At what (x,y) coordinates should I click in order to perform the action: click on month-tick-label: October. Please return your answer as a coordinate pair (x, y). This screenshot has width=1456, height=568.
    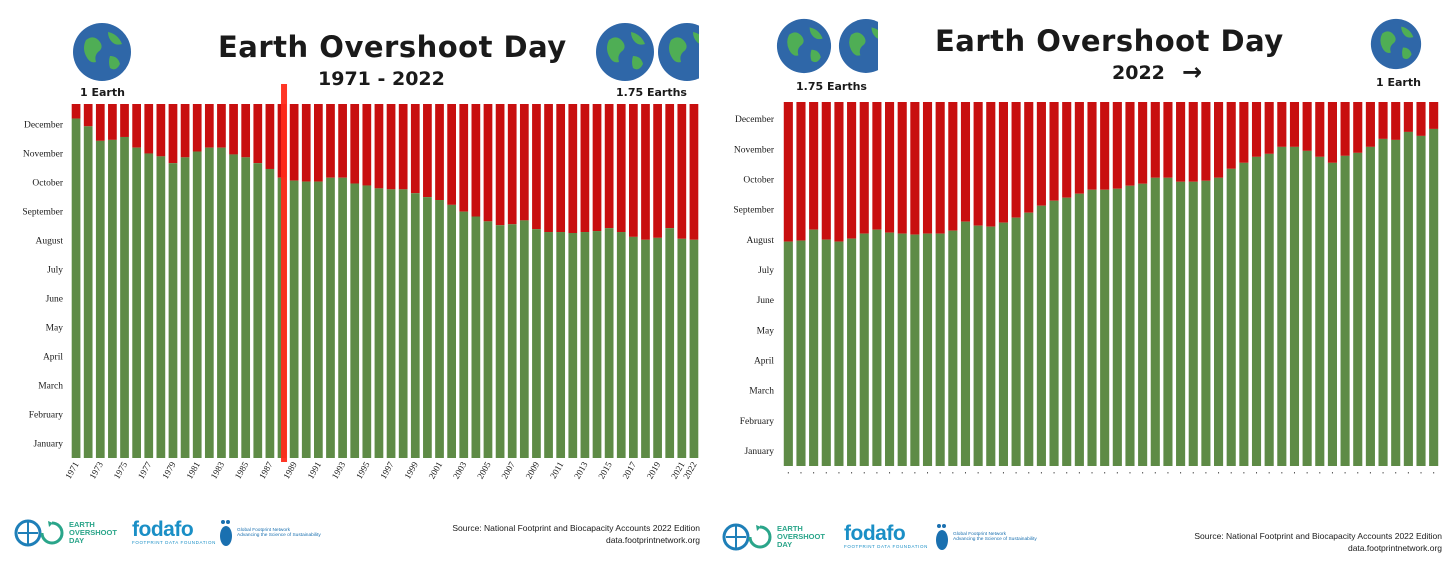
    Looking at the image, I should click on (758, 180).